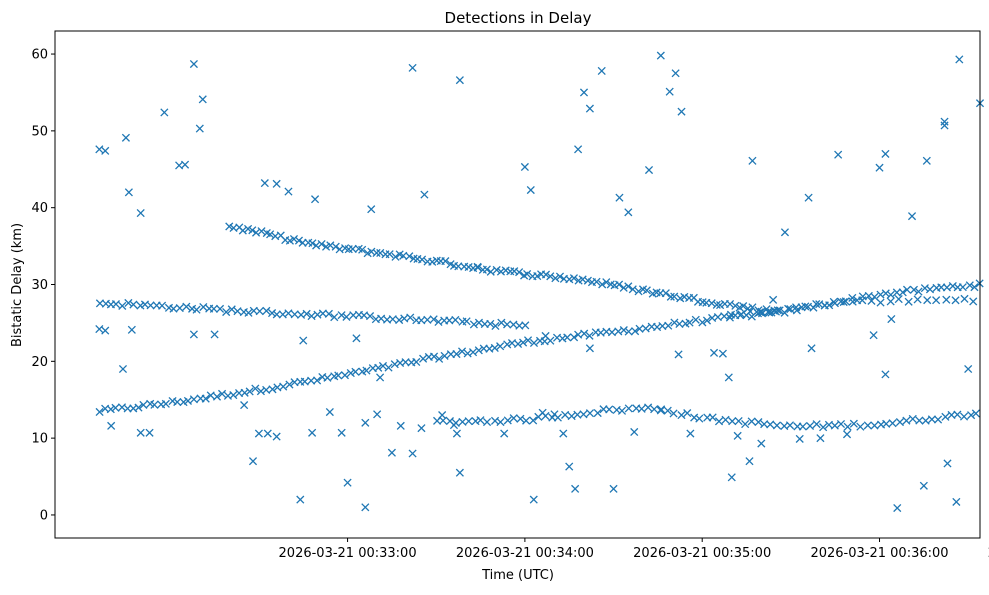 This screenshot has height=595, width=989. What do you see at coordinates (17, 285) in the screenshot?
I see `y-axis-label: Bistatic Delay (km)` at bounding box center [17, 285].